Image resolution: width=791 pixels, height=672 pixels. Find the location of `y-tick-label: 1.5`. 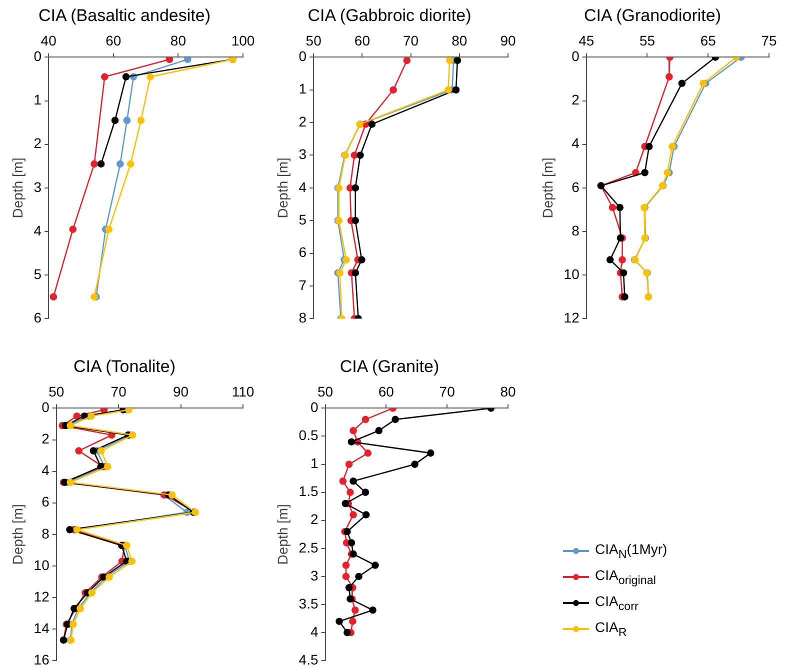

y-tick-label: 1.5 is located at coordinates (308, 491).